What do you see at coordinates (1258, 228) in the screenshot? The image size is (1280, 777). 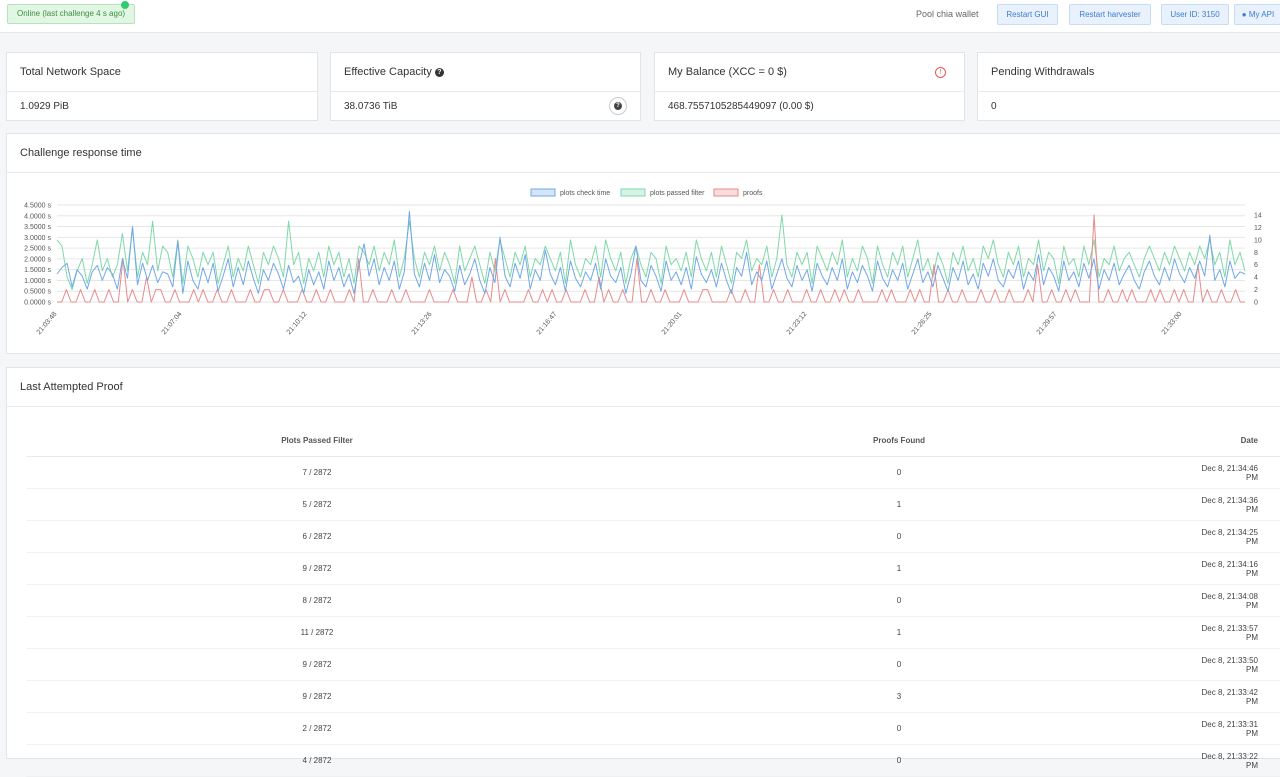 I see `y-right-tick: 12` at bounding box center [1258, 228].